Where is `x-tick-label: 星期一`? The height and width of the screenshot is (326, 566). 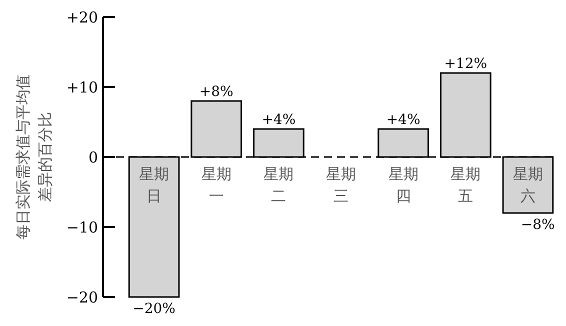 x-tick-label: 星期一 is located at coordinates (216, 185).